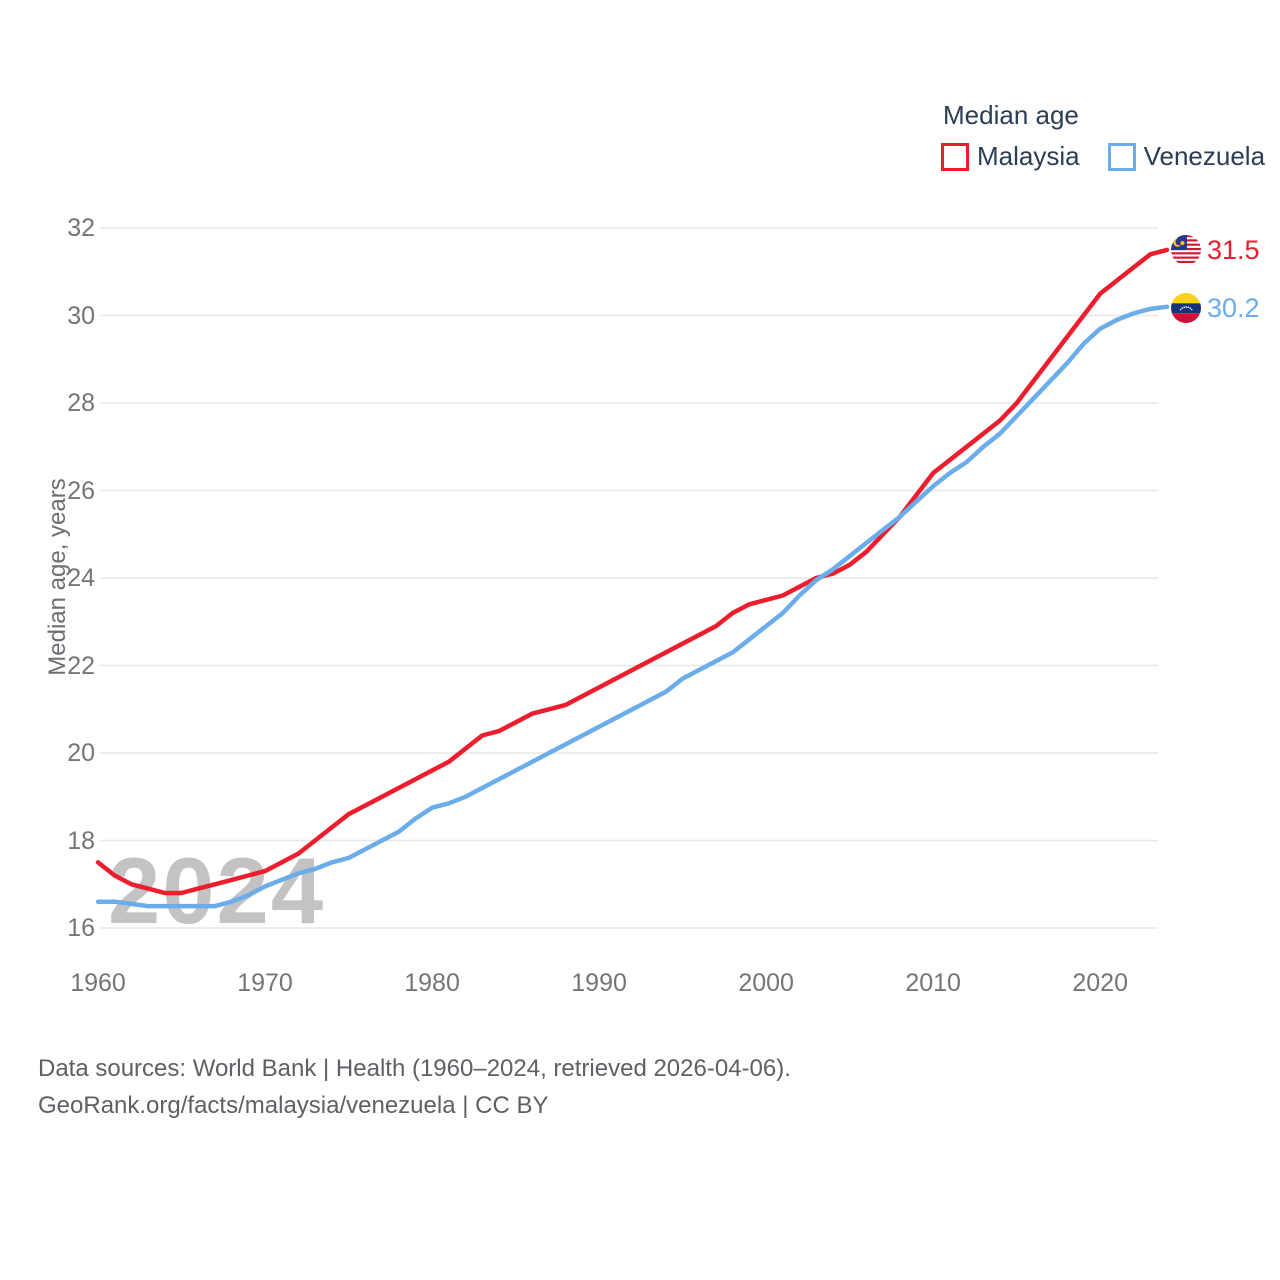 The height and width of the screenshot is (1280, 1280). Describe the element at coordinates (1204, 156) in the screenshot. I see `legend-label: Venezuela` at that location.